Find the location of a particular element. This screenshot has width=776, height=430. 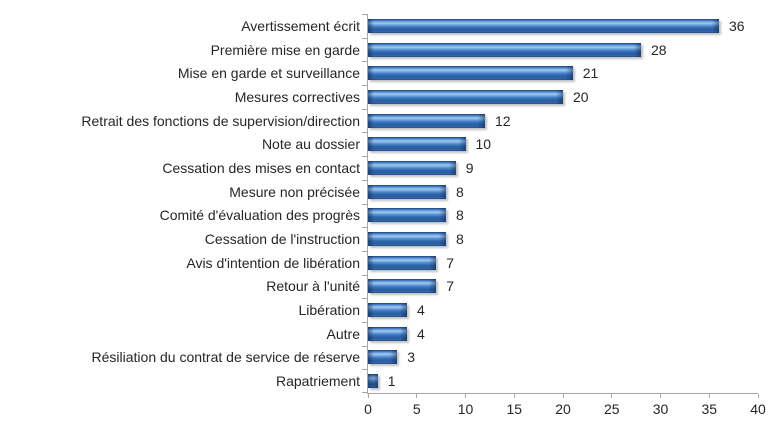

x-axis-tick-label: 20 is located at coordinates (563, 409).